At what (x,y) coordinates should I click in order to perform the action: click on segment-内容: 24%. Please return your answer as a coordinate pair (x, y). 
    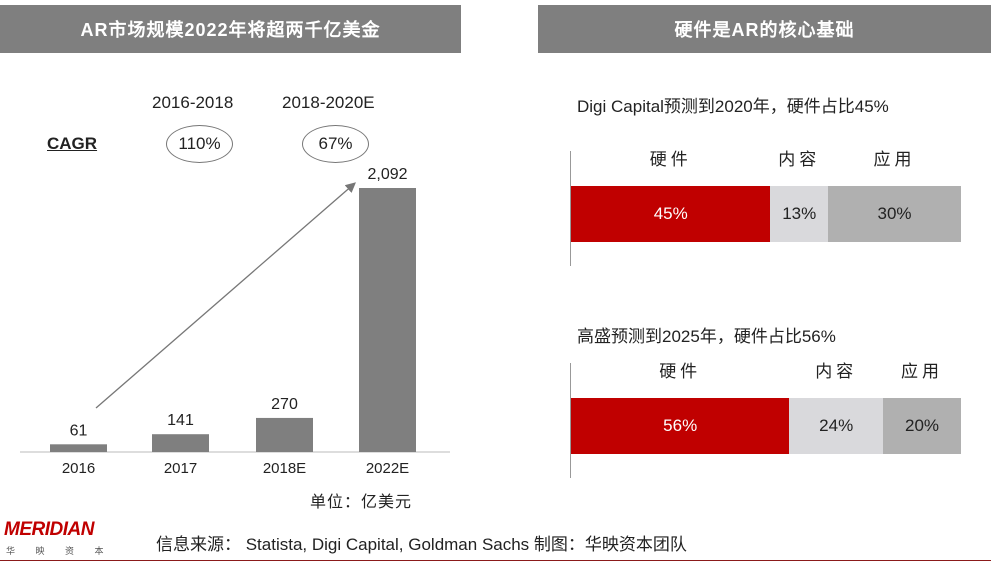
    Looking at the image, I should click on (836, 426).